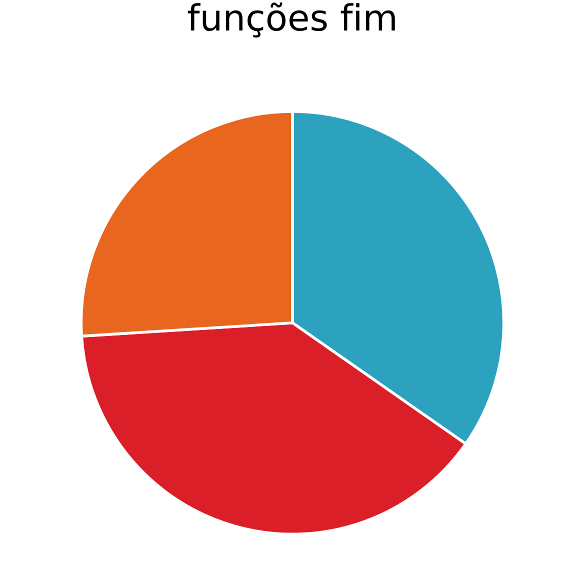  What do you see at coordinates (291, 20) in the screenshot?
I see `chart-title: funções fim` at bounding box center [291, 20].